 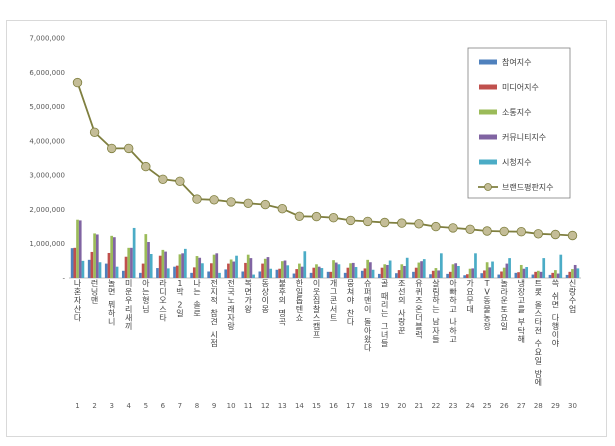 What do you see at coordinates (47, 73) in the screenshot?
I see `y-tick-label: 6,000,000` at bounding box center [47, 73].